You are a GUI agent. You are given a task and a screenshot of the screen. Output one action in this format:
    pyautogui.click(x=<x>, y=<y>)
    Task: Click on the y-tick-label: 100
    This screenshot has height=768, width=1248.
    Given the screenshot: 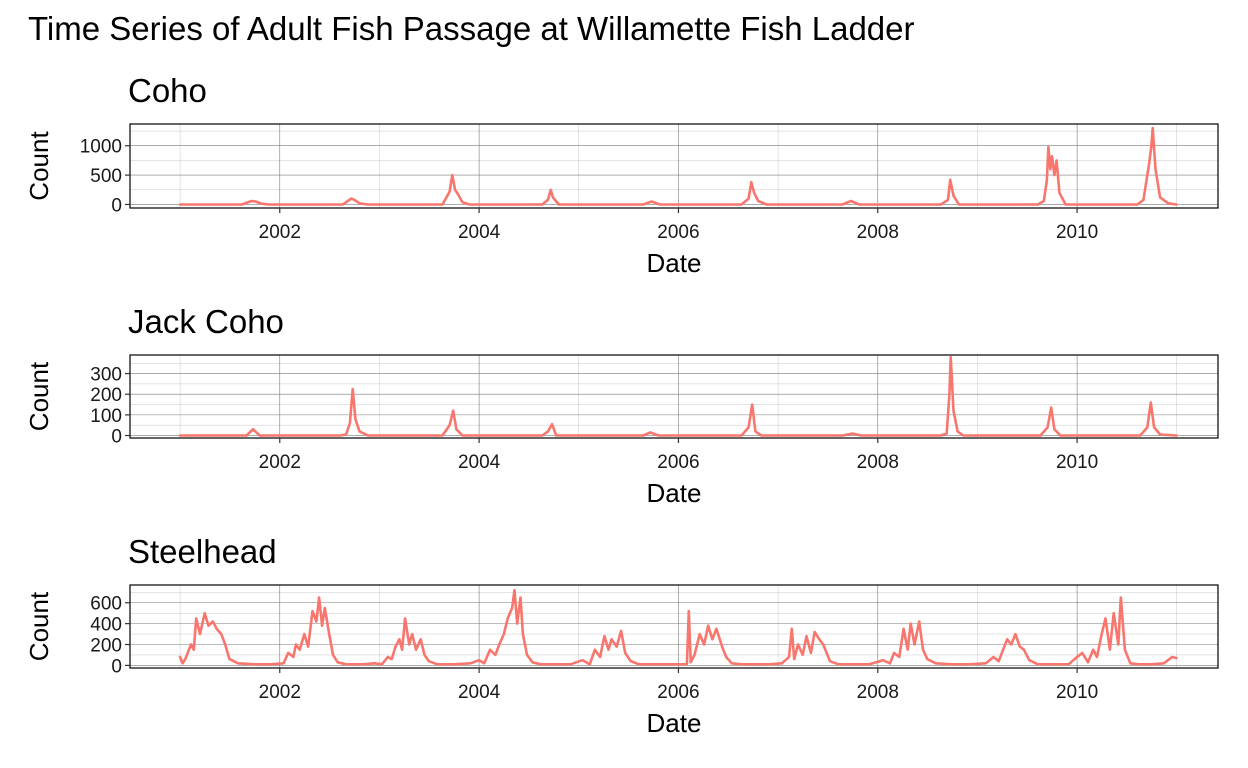 What is the action you would take?
    pyautogui.click(x=106, y=416)
    